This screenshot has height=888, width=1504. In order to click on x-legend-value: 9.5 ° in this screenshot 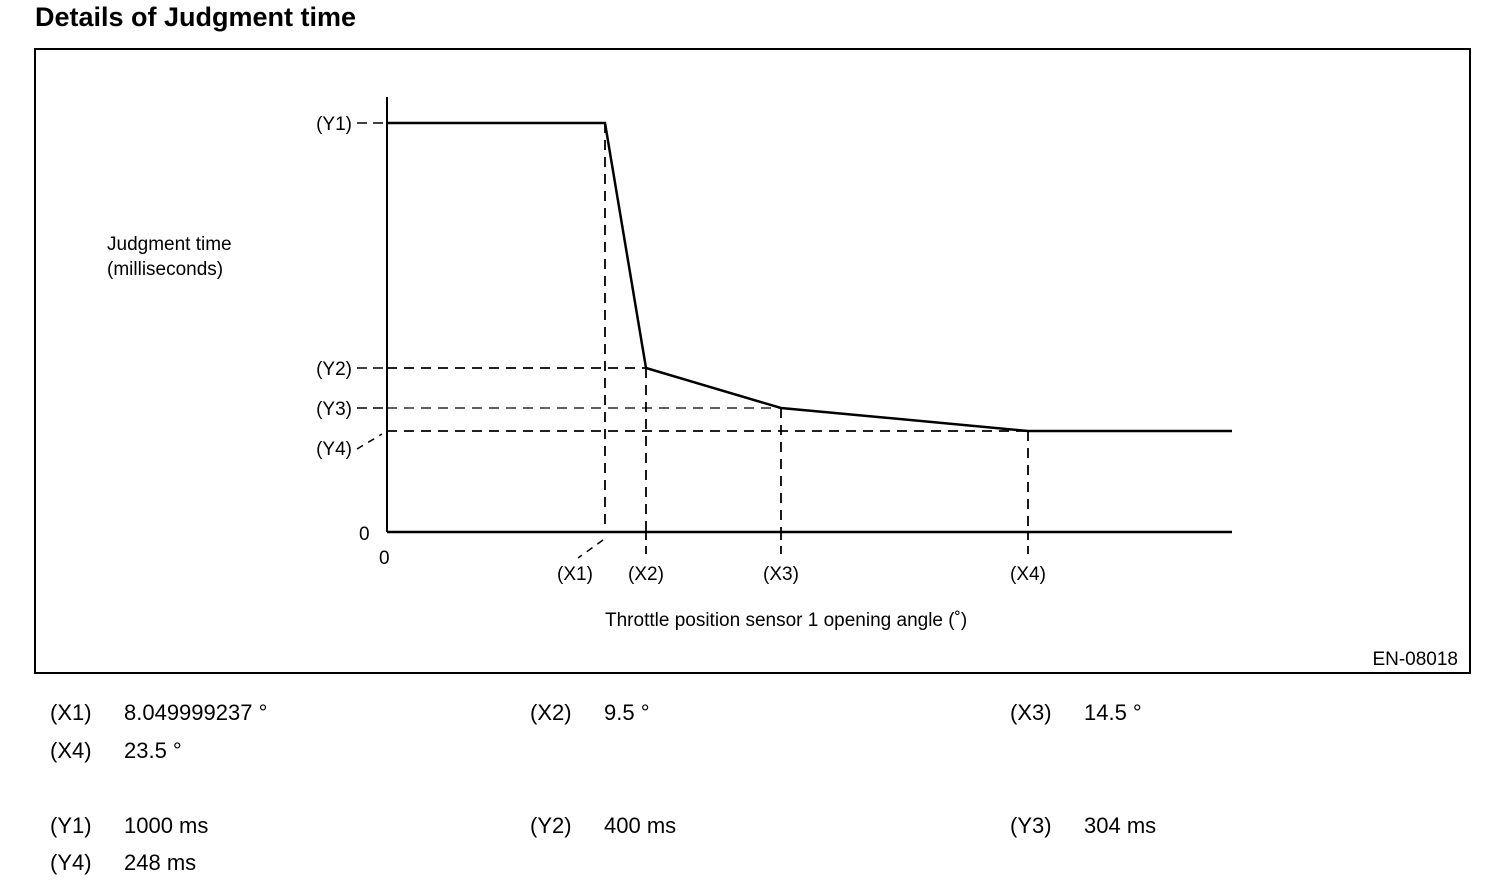, I will do `click(627, 712)`.